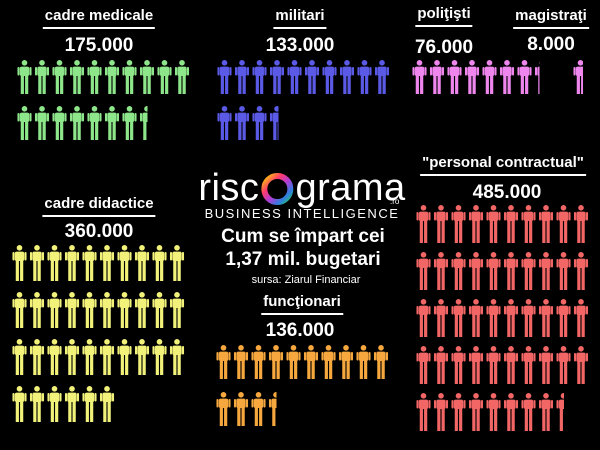  Describe the element at coordinates (551, 18) in the screenshot. I see `label-magistrati: magistraţi` at that location.